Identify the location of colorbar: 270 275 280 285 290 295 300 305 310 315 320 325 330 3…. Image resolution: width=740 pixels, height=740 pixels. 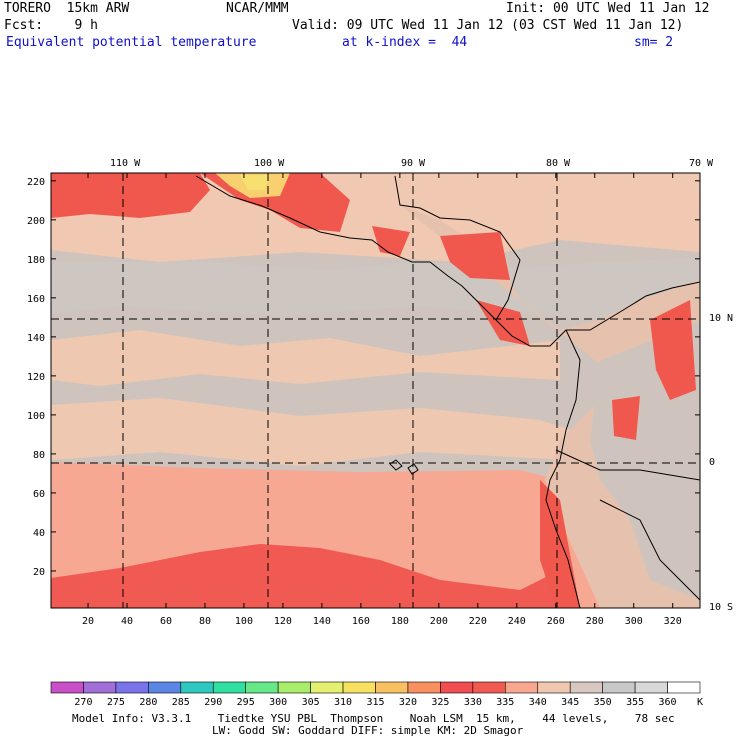
(376, 694).